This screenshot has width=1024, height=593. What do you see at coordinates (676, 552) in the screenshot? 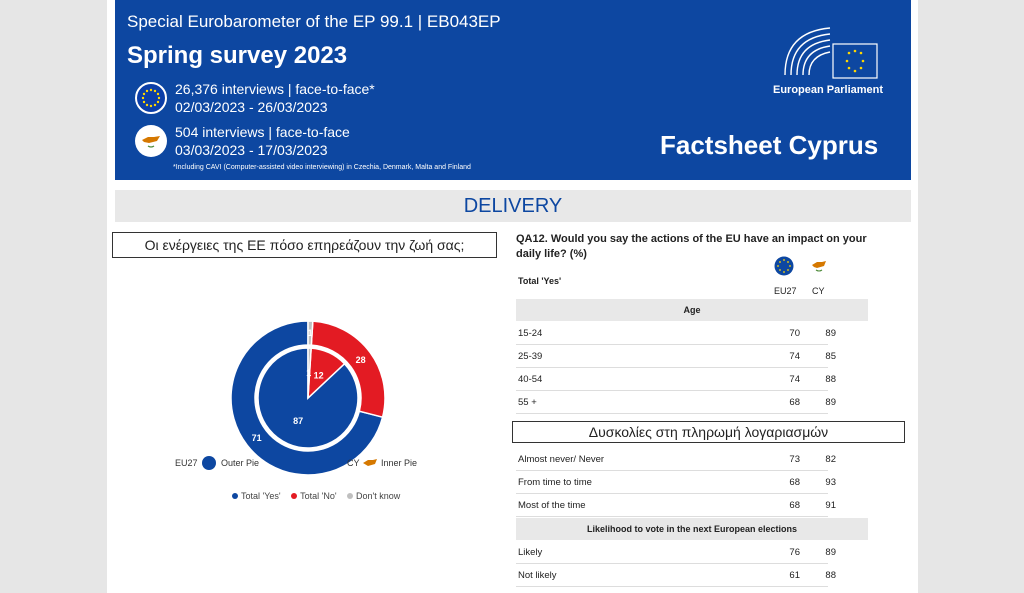
I see `vote-row: Likely 76 89` at bounding box center [676, 552].